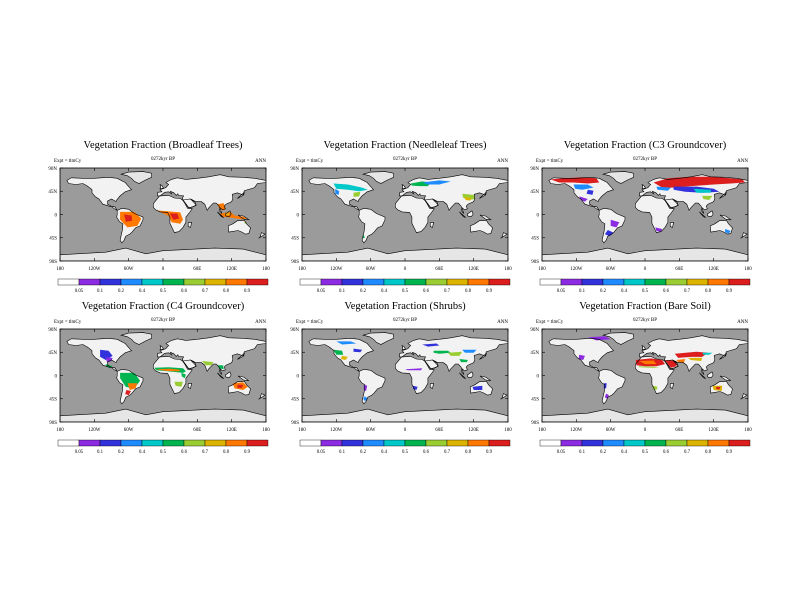 Image resolution: width=800 pixels, height=605 pixels. Describe the element at coordinates (645, 447) in the screenshot. I see `colorbar: 0.05 0.1 0.2 0.4 0.5 0.6 0.7 0.8 0.9` at that location.